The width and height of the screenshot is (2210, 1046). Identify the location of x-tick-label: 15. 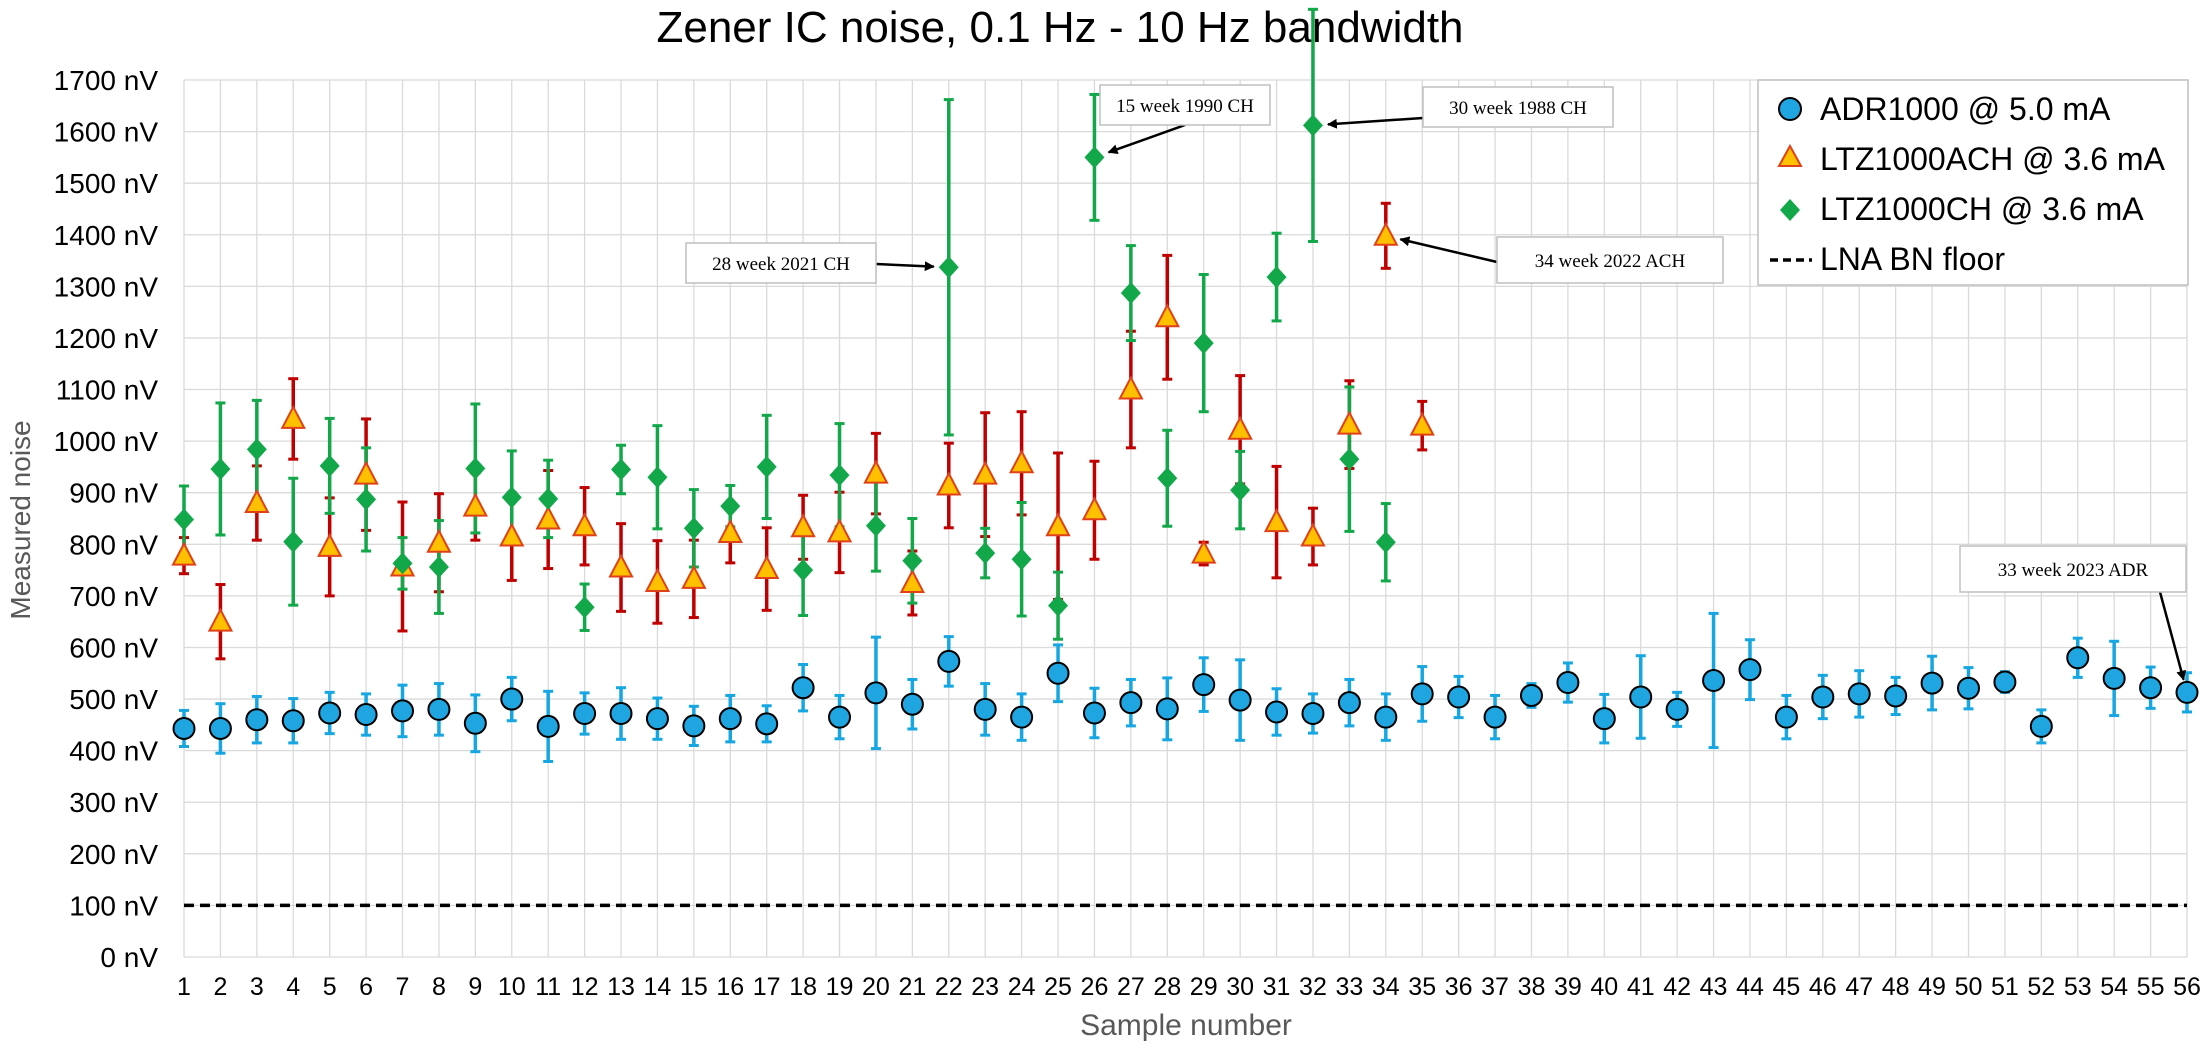
(694, 987).